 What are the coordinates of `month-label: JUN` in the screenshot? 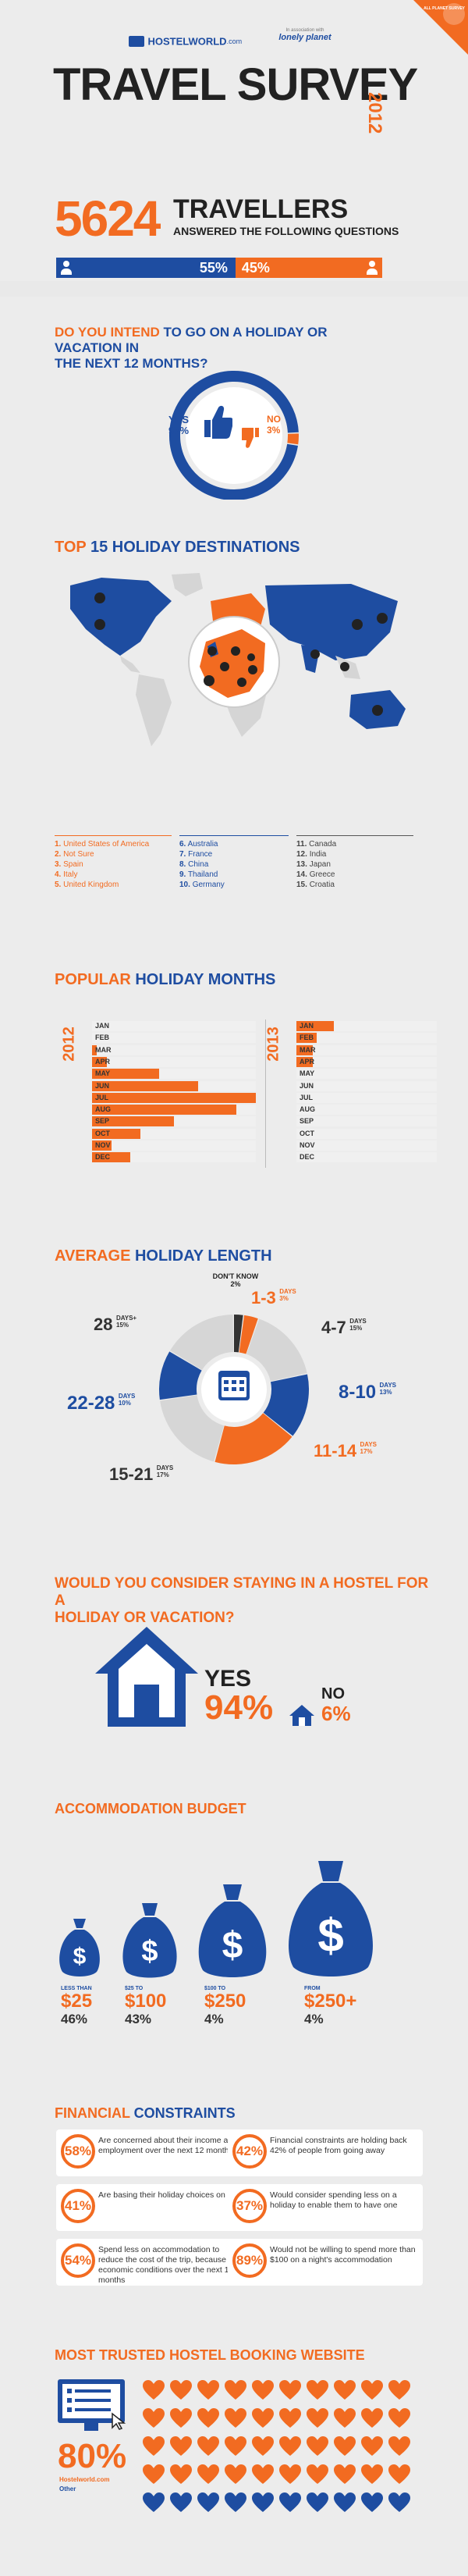 It's located at (102, 1085).